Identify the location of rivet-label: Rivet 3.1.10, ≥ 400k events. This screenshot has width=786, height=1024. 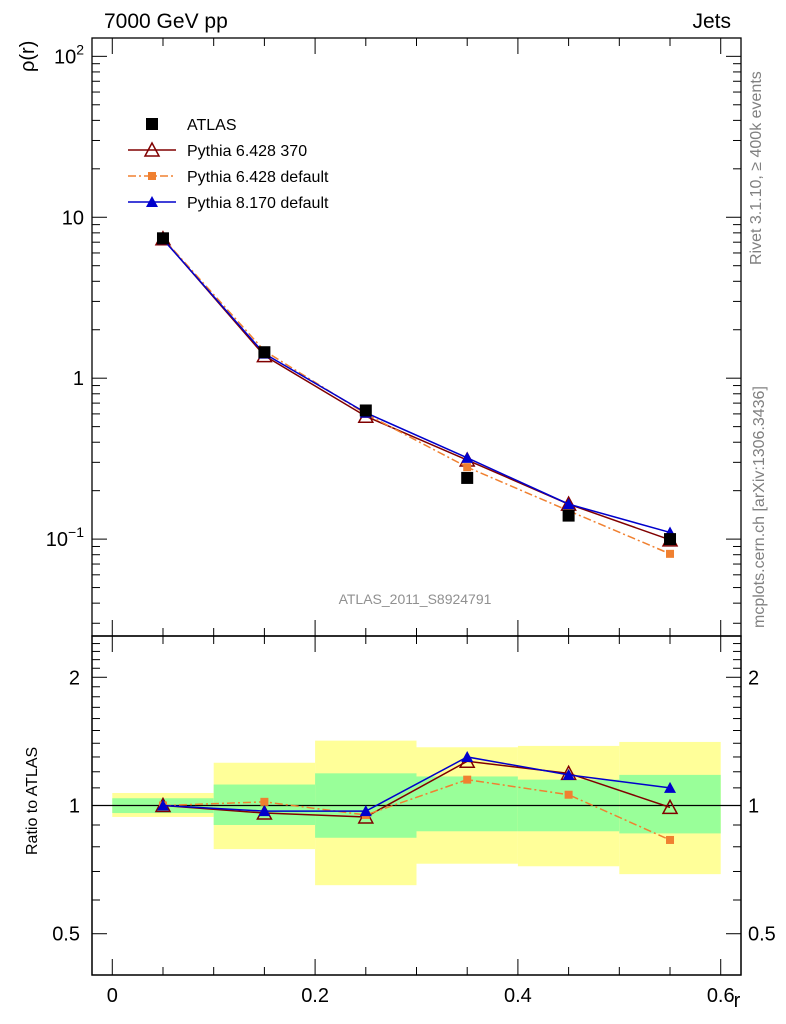
(756, 168).